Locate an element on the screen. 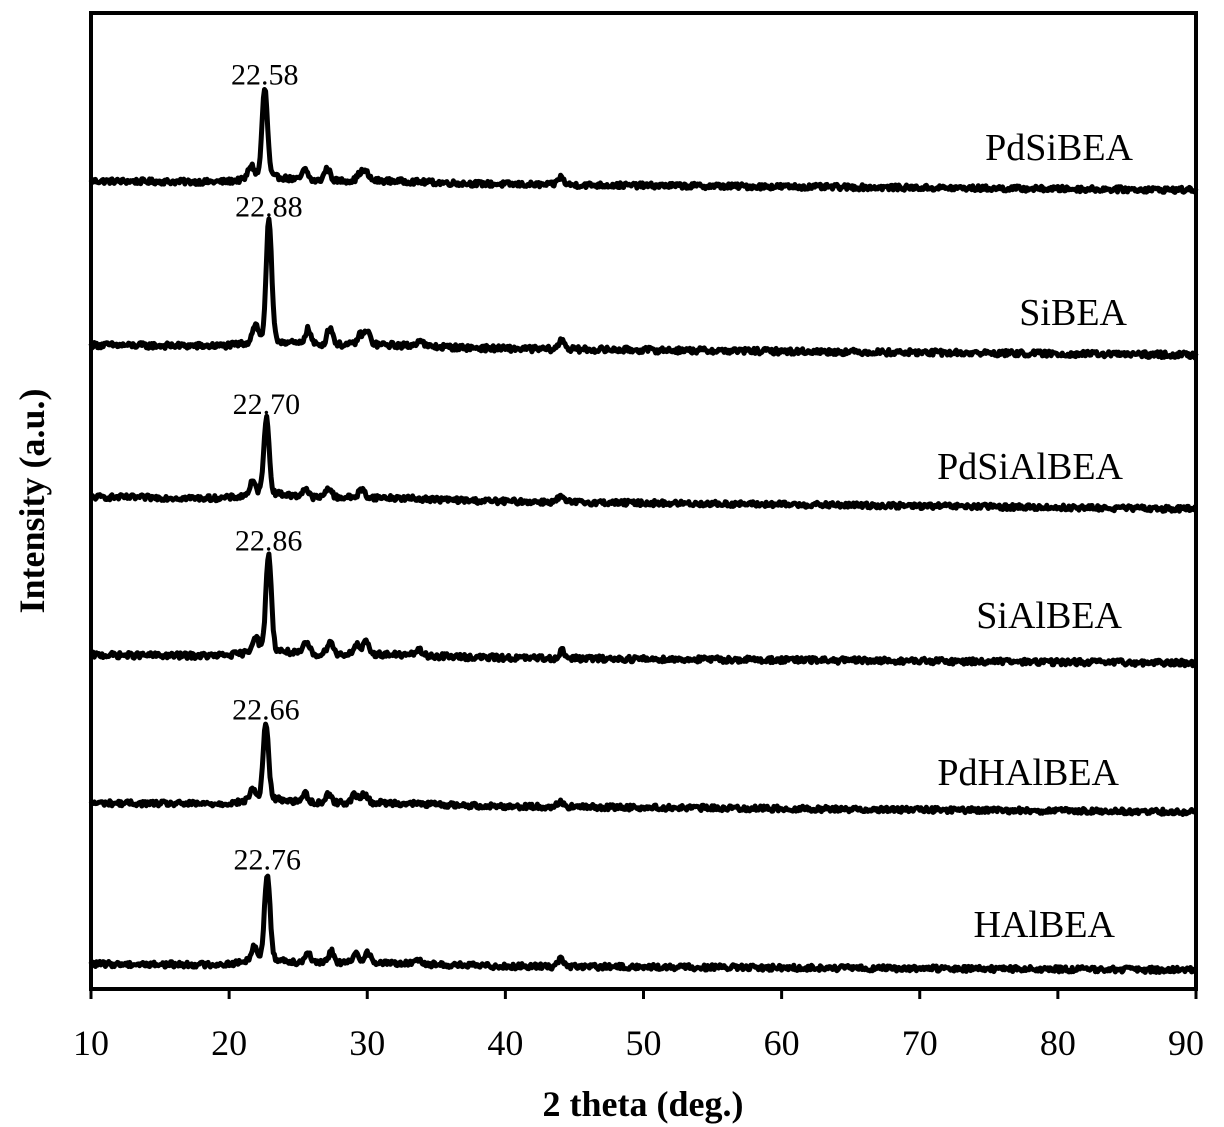 Image resolution: width=1224 pixels, height=1127 pixels. series-PdHAlBEA: 22.66 PdHAlBEA is located at coordinates (643, 755).